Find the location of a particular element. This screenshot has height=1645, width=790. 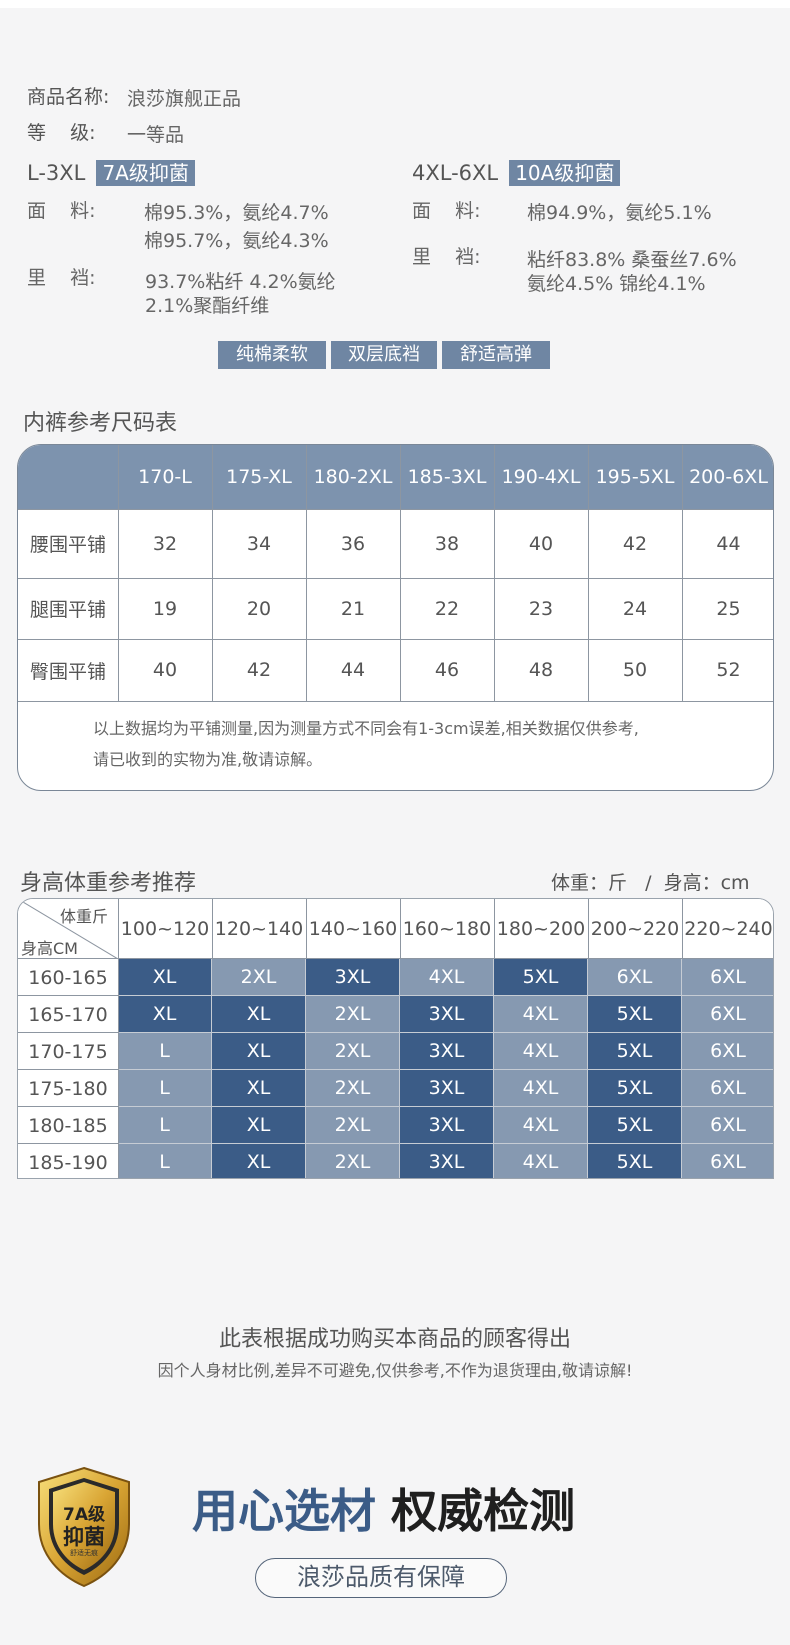

weight-column-header: 220~240 is located at coordinates (727, 929).